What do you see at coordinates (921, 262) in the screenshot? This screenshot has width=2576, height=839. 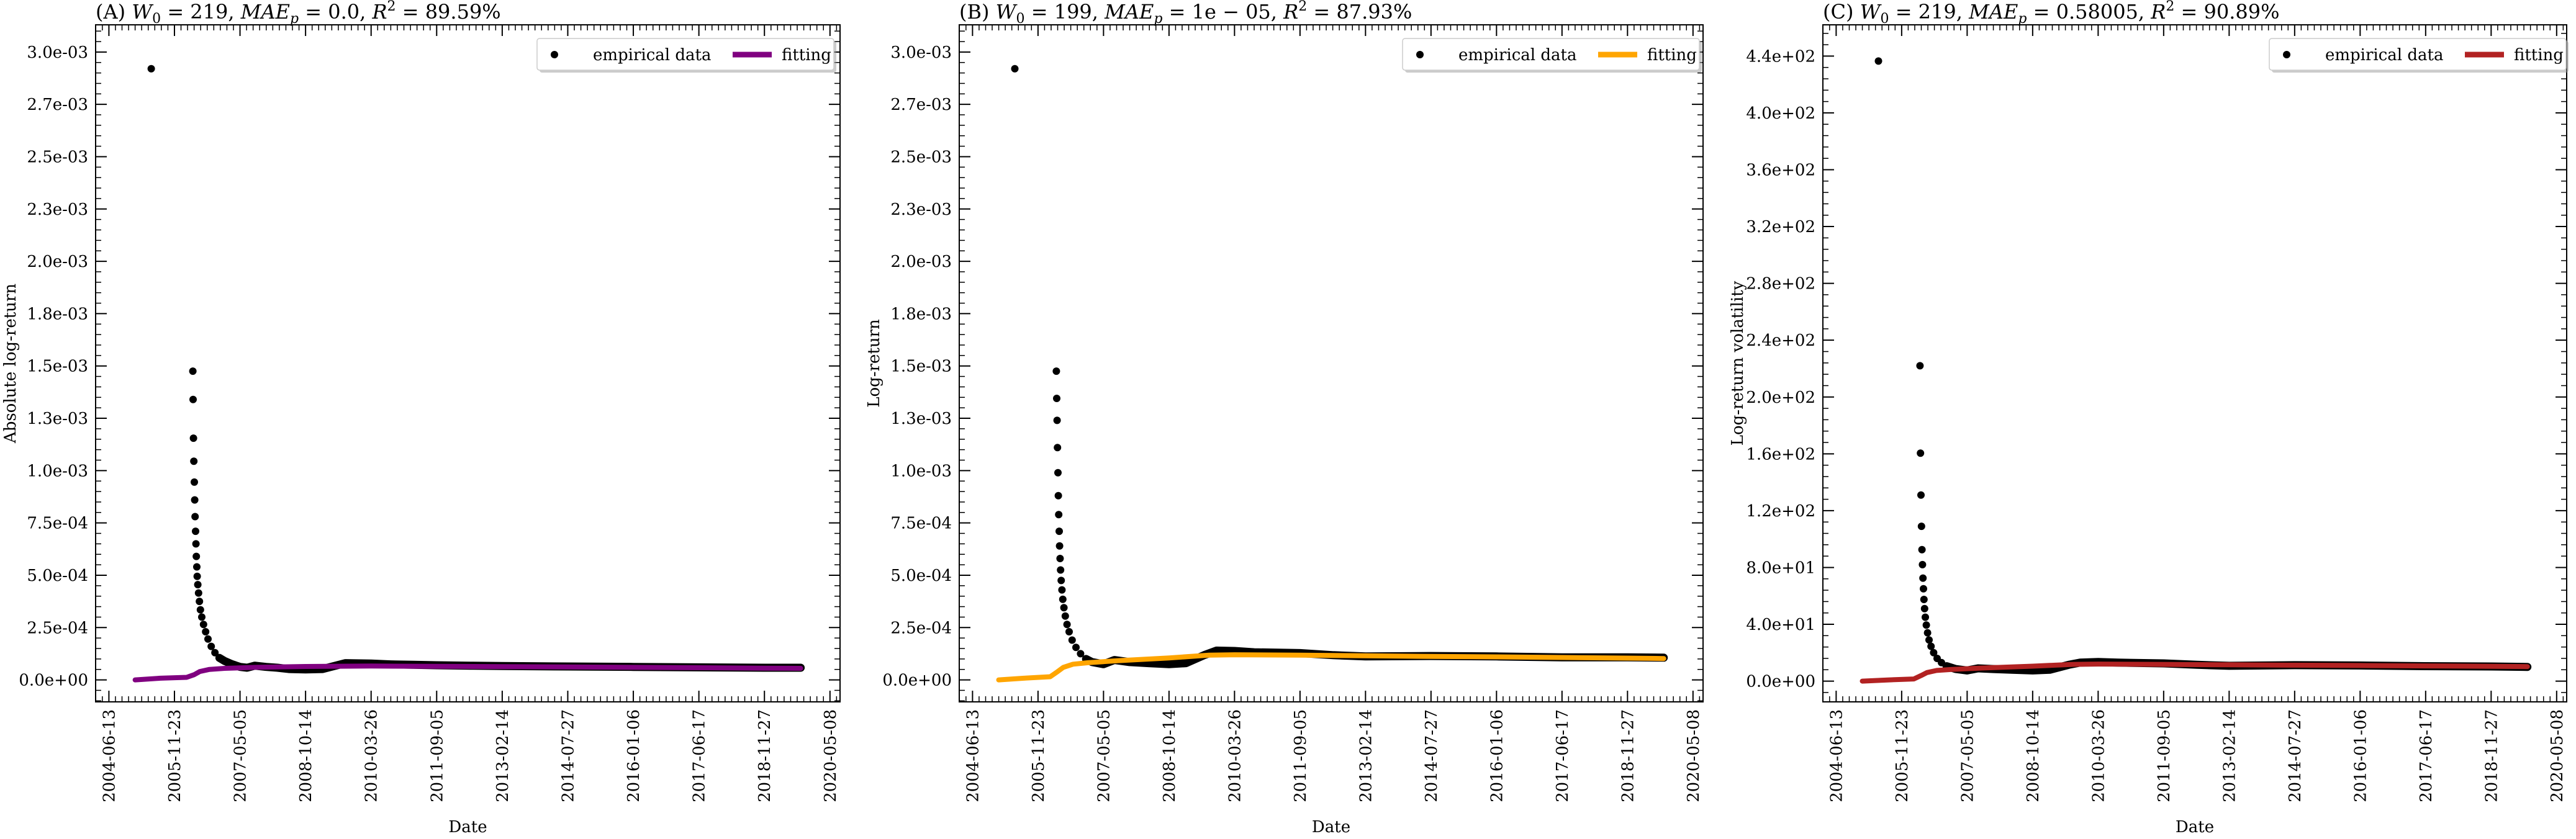 I see `y-tick-label: 2.0e-03` at bounding box center [921, 262].